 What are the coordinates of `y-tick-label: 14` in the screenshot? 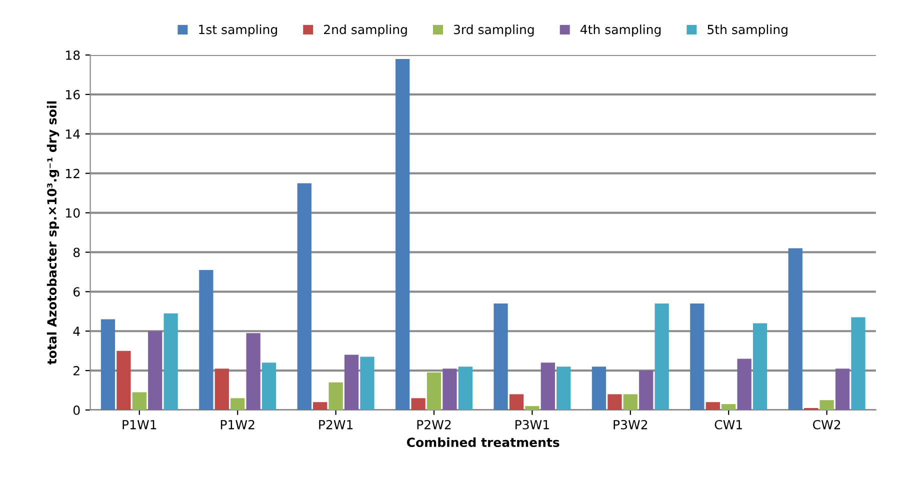 It's located at (73, 134).